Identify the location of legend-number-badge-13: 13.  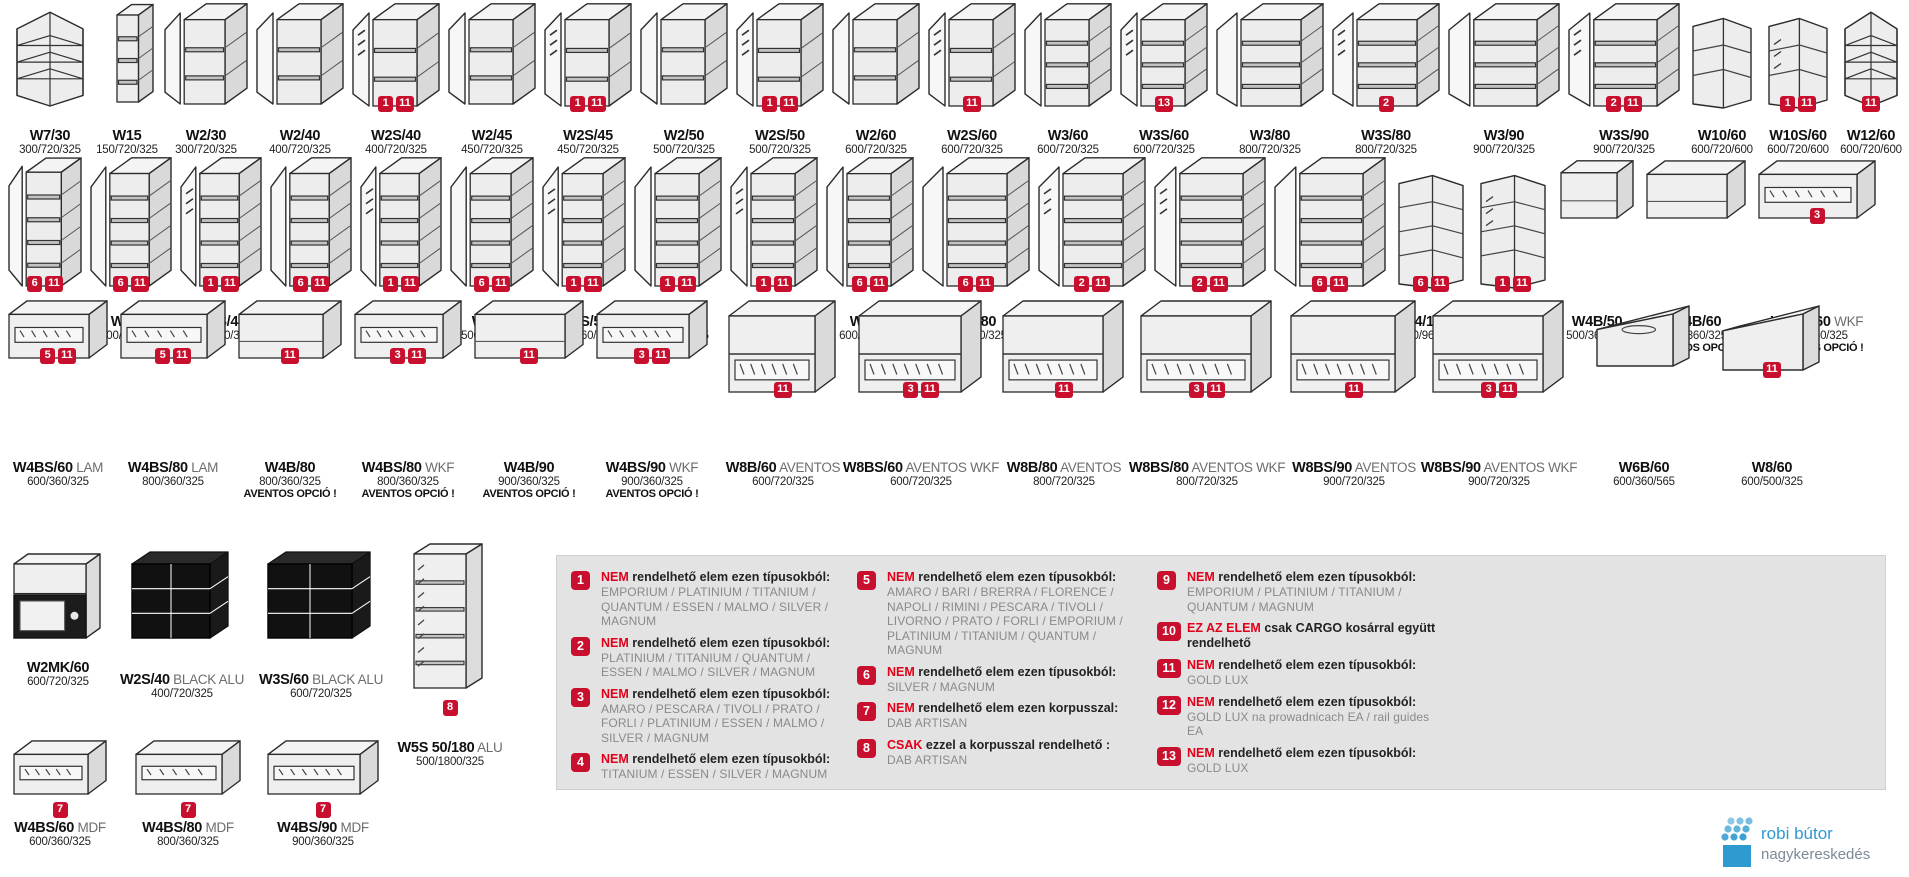
(1169, 756).